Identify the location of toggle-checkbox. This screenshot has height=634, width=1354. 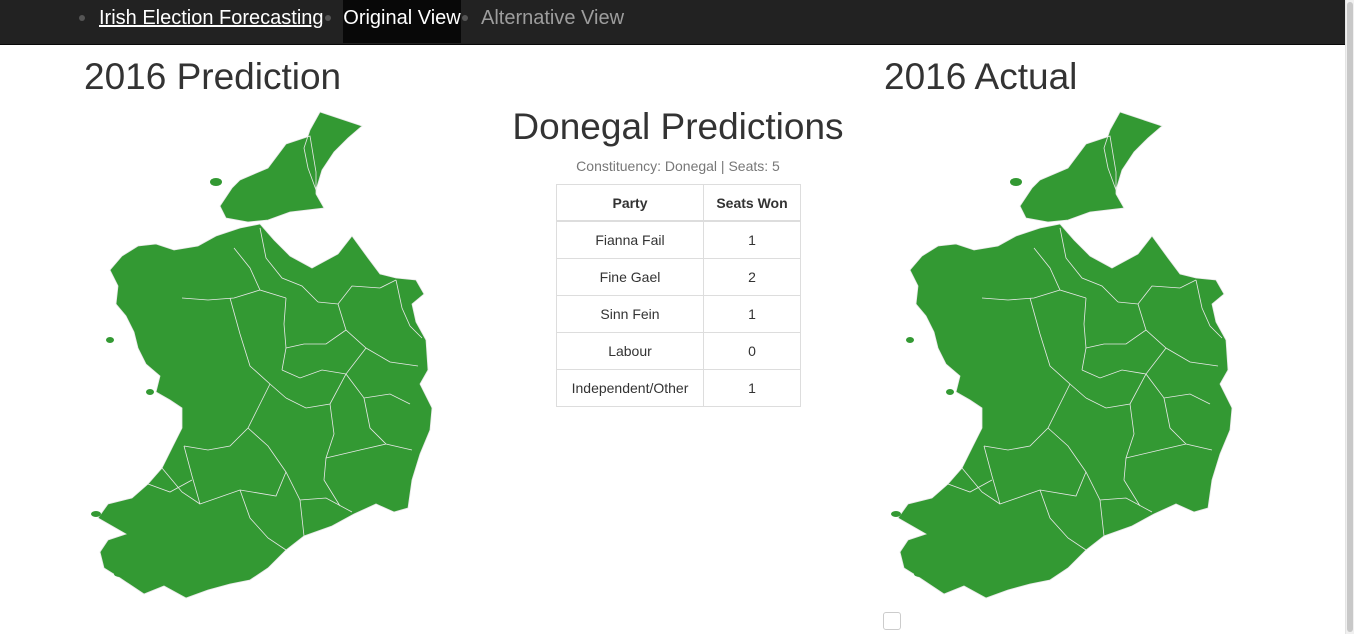
(892, 621).